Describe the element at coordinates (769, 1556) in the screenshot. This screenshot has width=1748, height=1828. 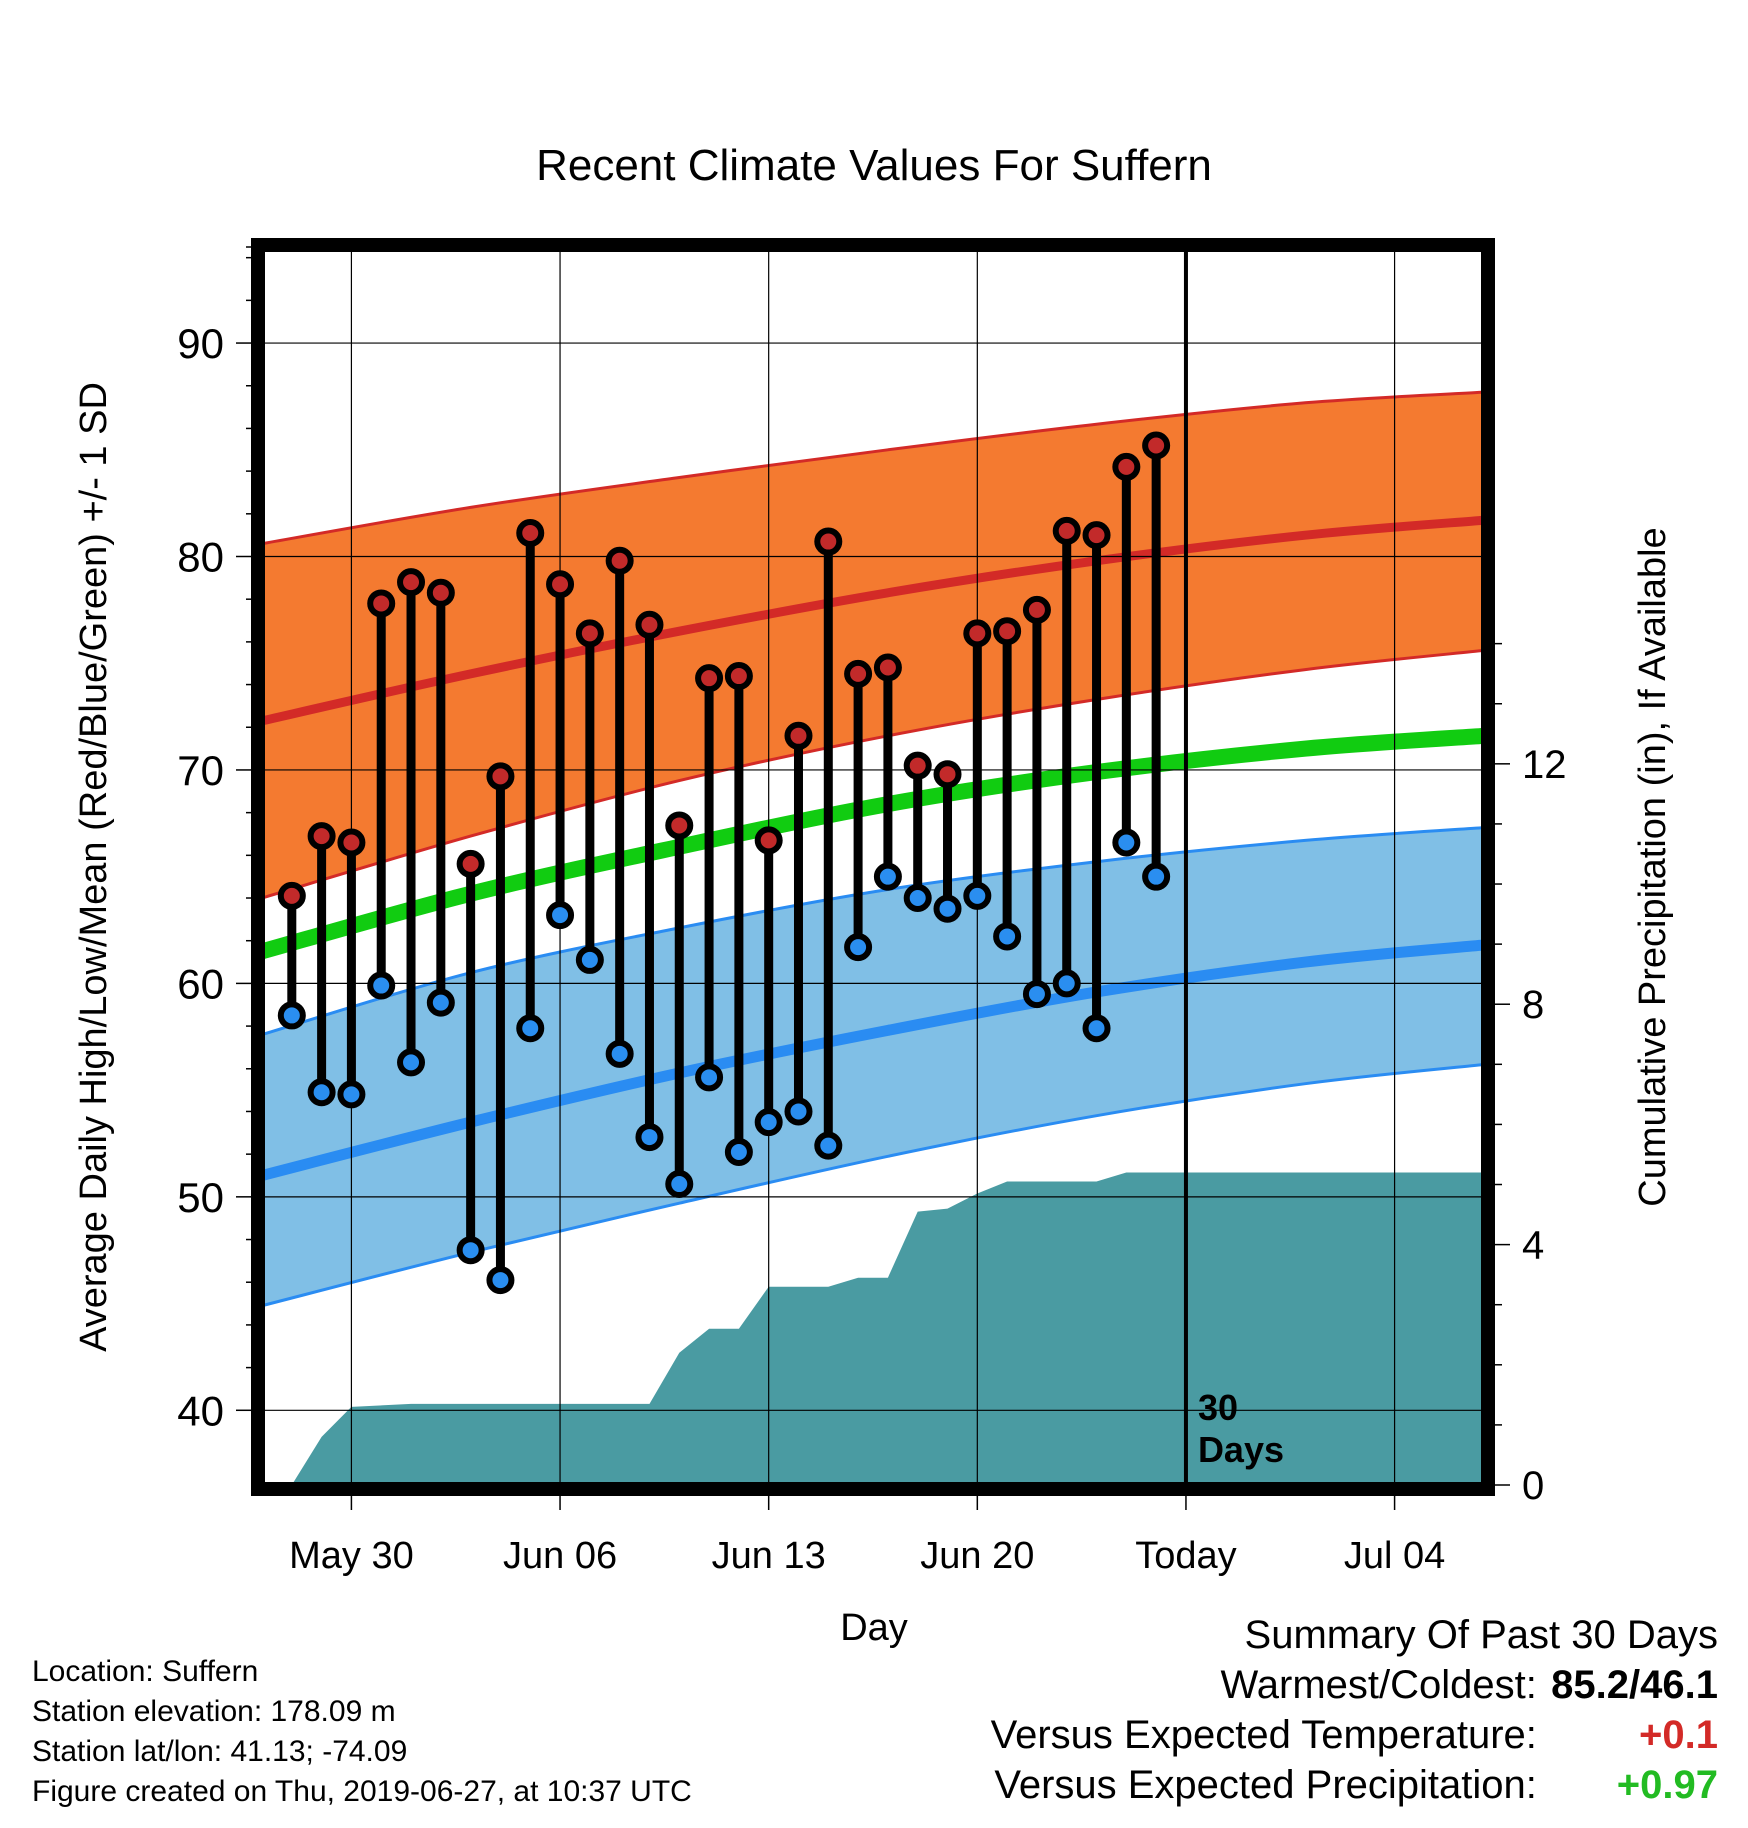
I see `x-tick-label: Jun 13` at that location.